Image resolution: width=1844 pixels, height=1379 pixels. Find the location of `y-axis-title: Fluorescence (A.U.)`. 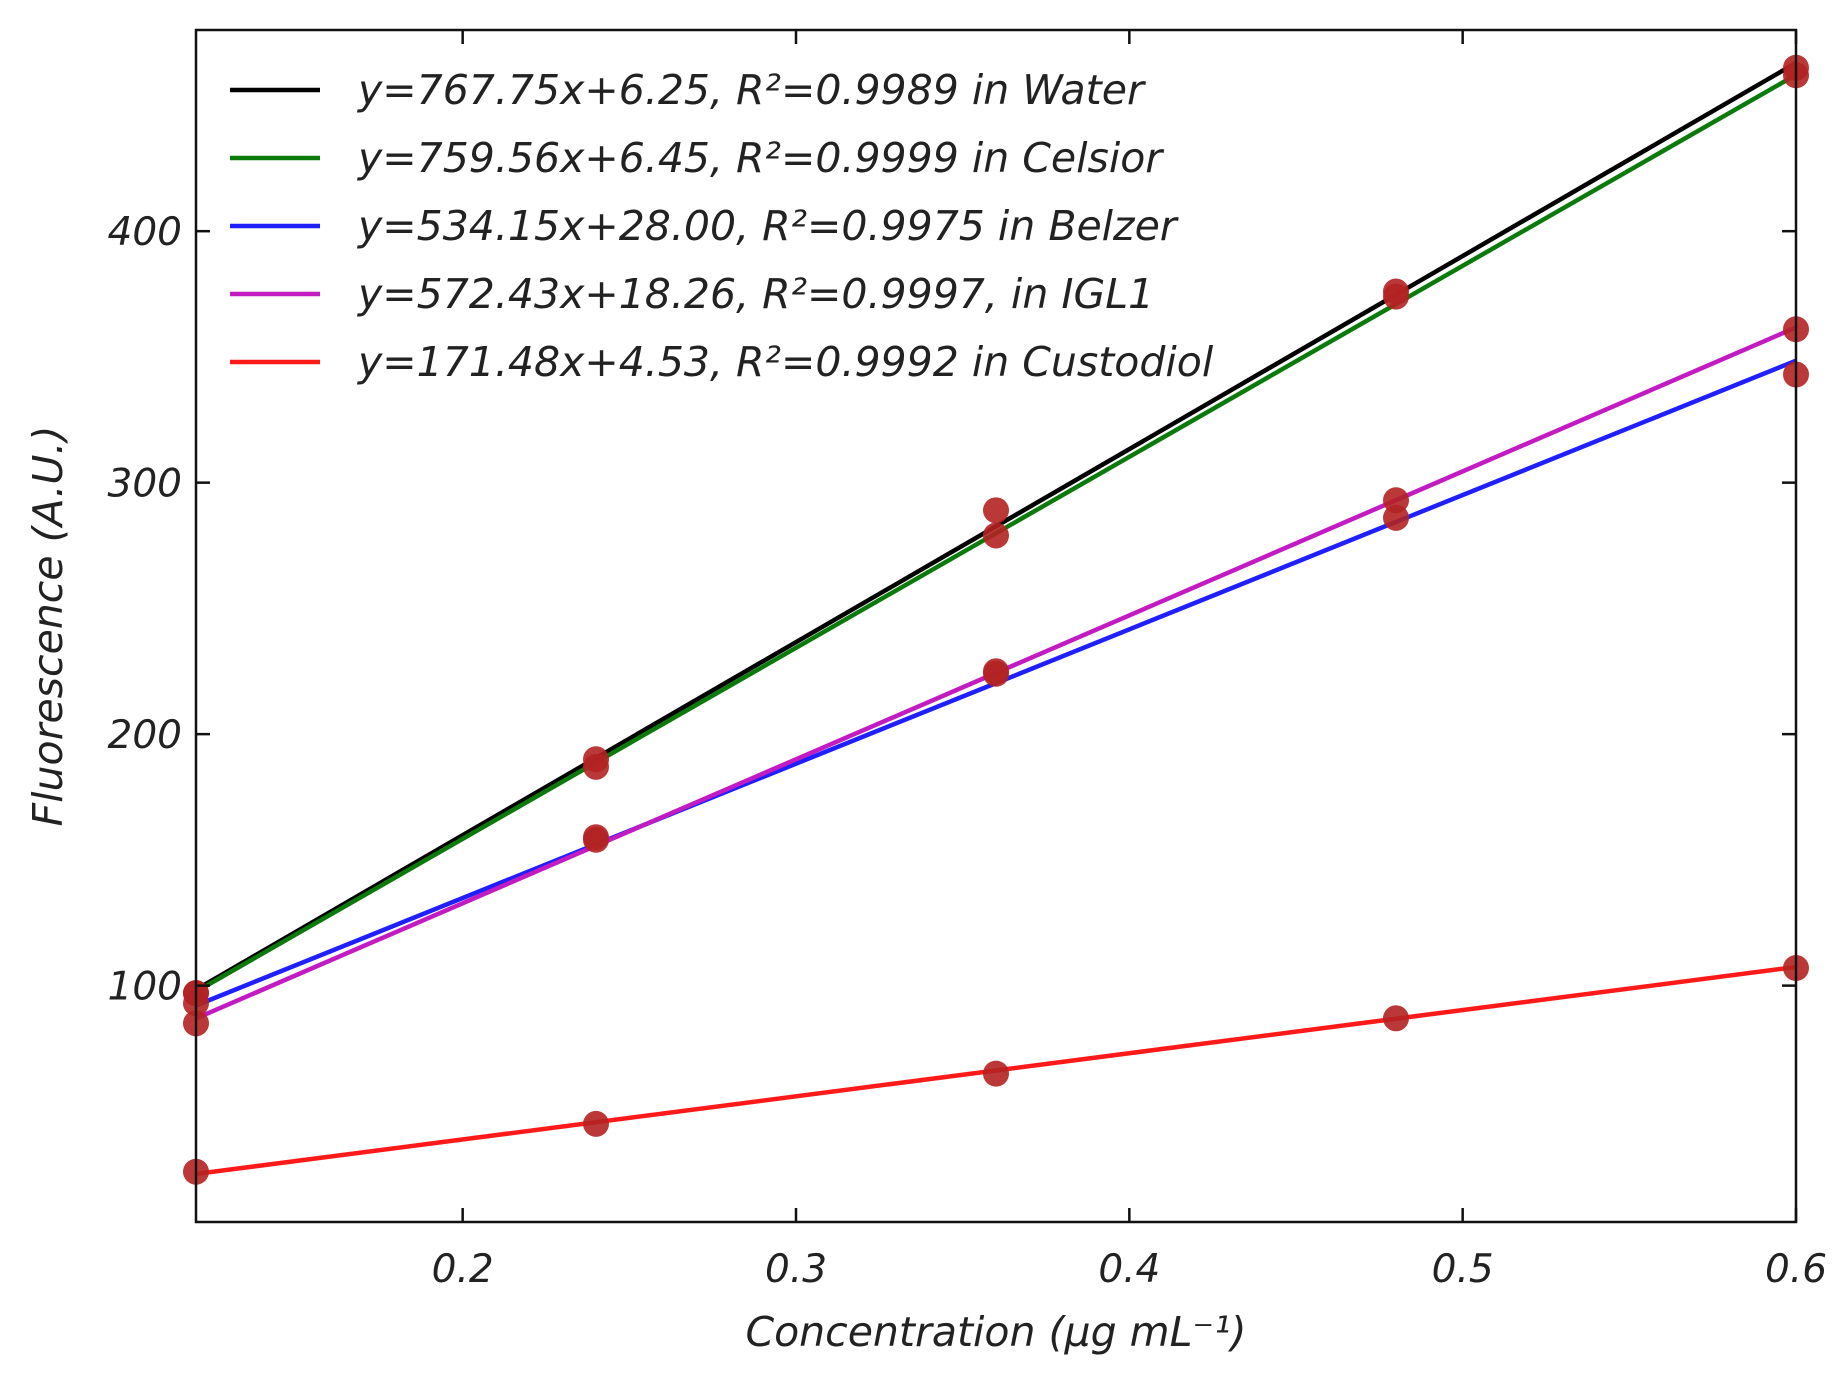

y-axis-title: Fluorescence (A.U.) is located at coordinates (48, 626).